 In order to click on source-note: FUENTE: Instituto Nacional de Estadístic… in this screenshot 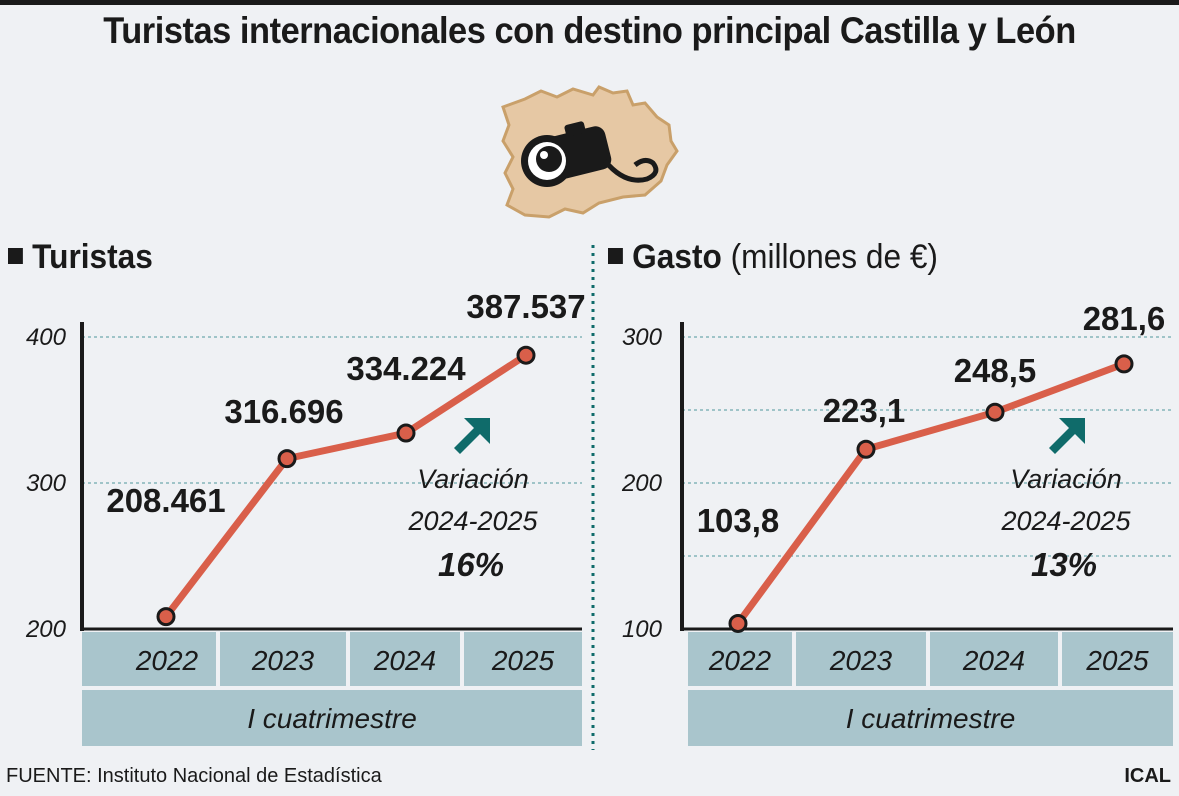, I will do `click(194, 776)`.